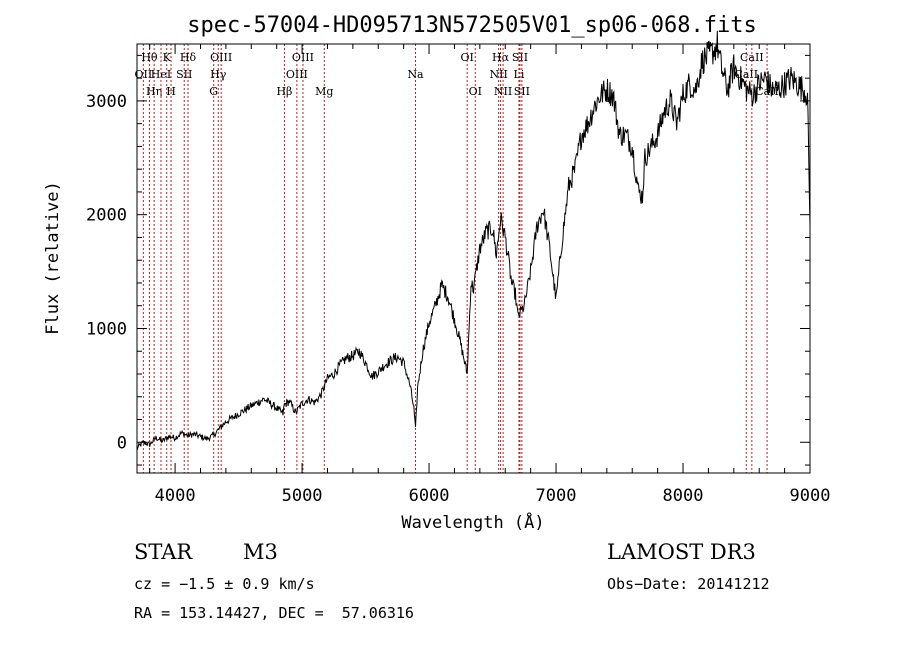  I want to click on y-tick-label: 2000, so click(106, 216).